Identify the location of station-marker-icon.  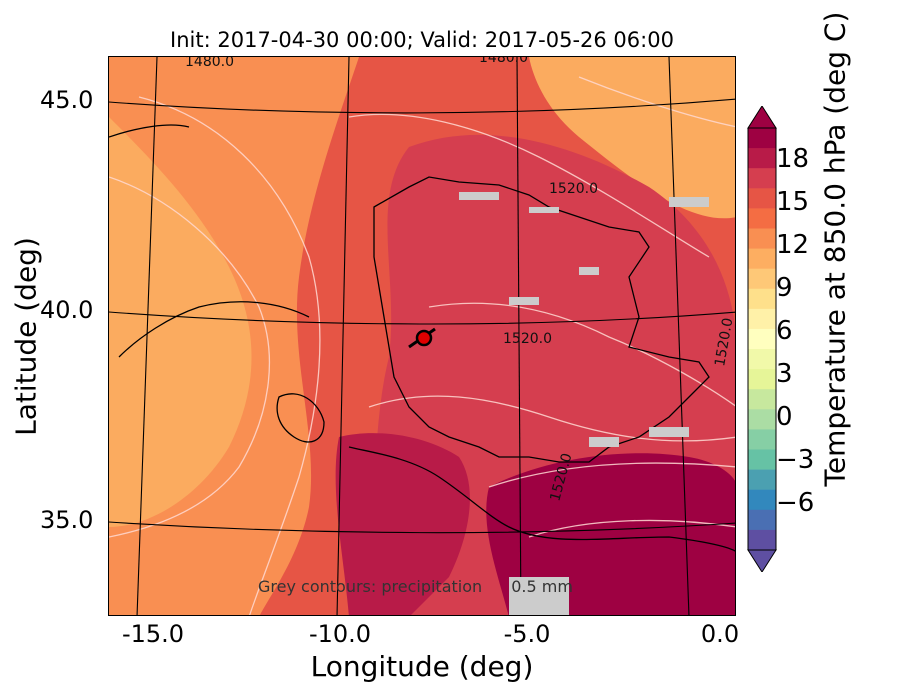
(422, 338).